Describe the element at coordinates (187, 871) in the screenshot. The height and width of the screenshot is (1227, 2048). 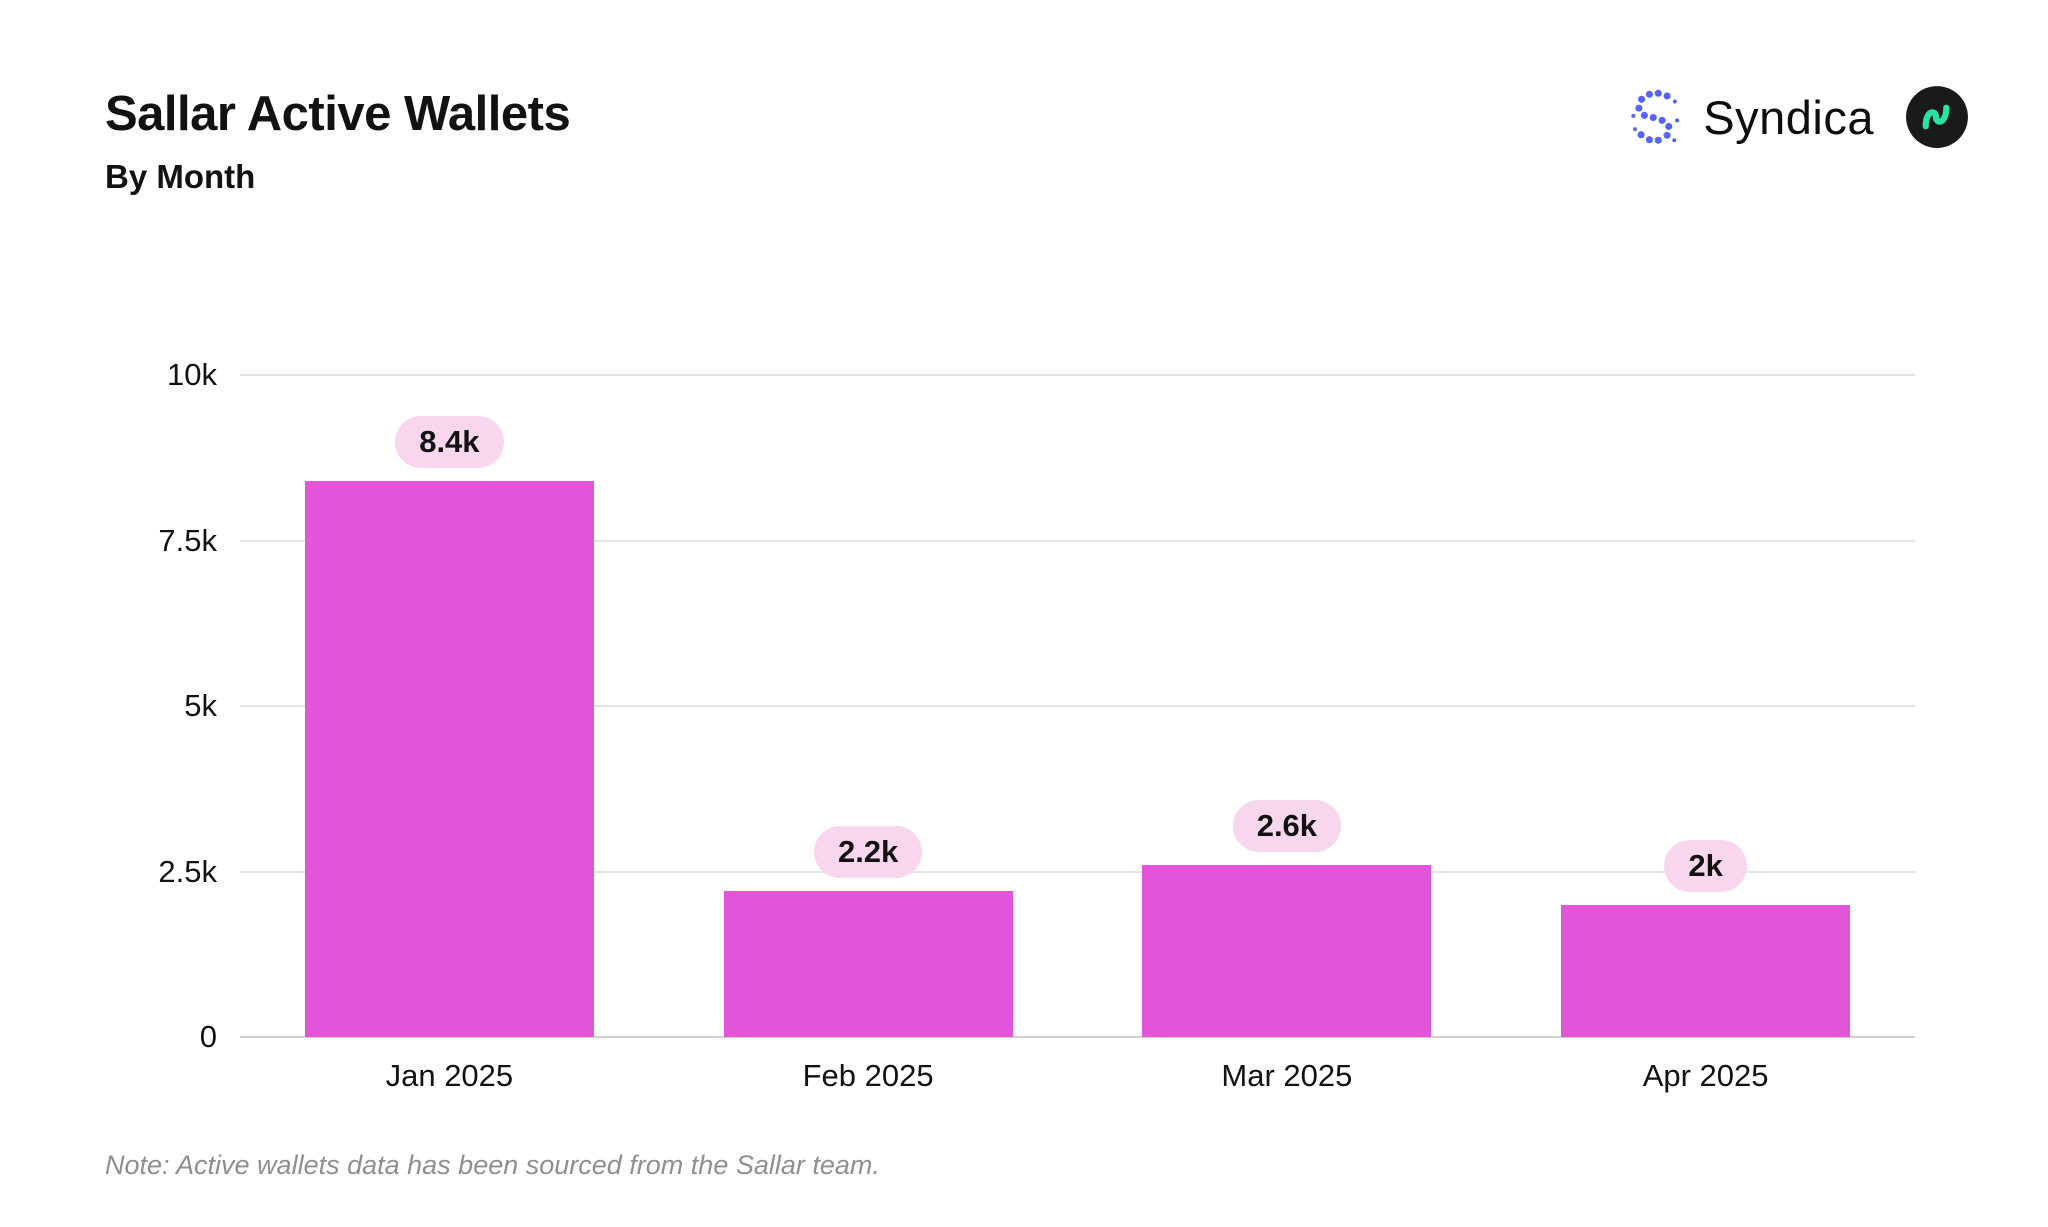
I see `y-axis-tick-label: 2.5k` at that location.